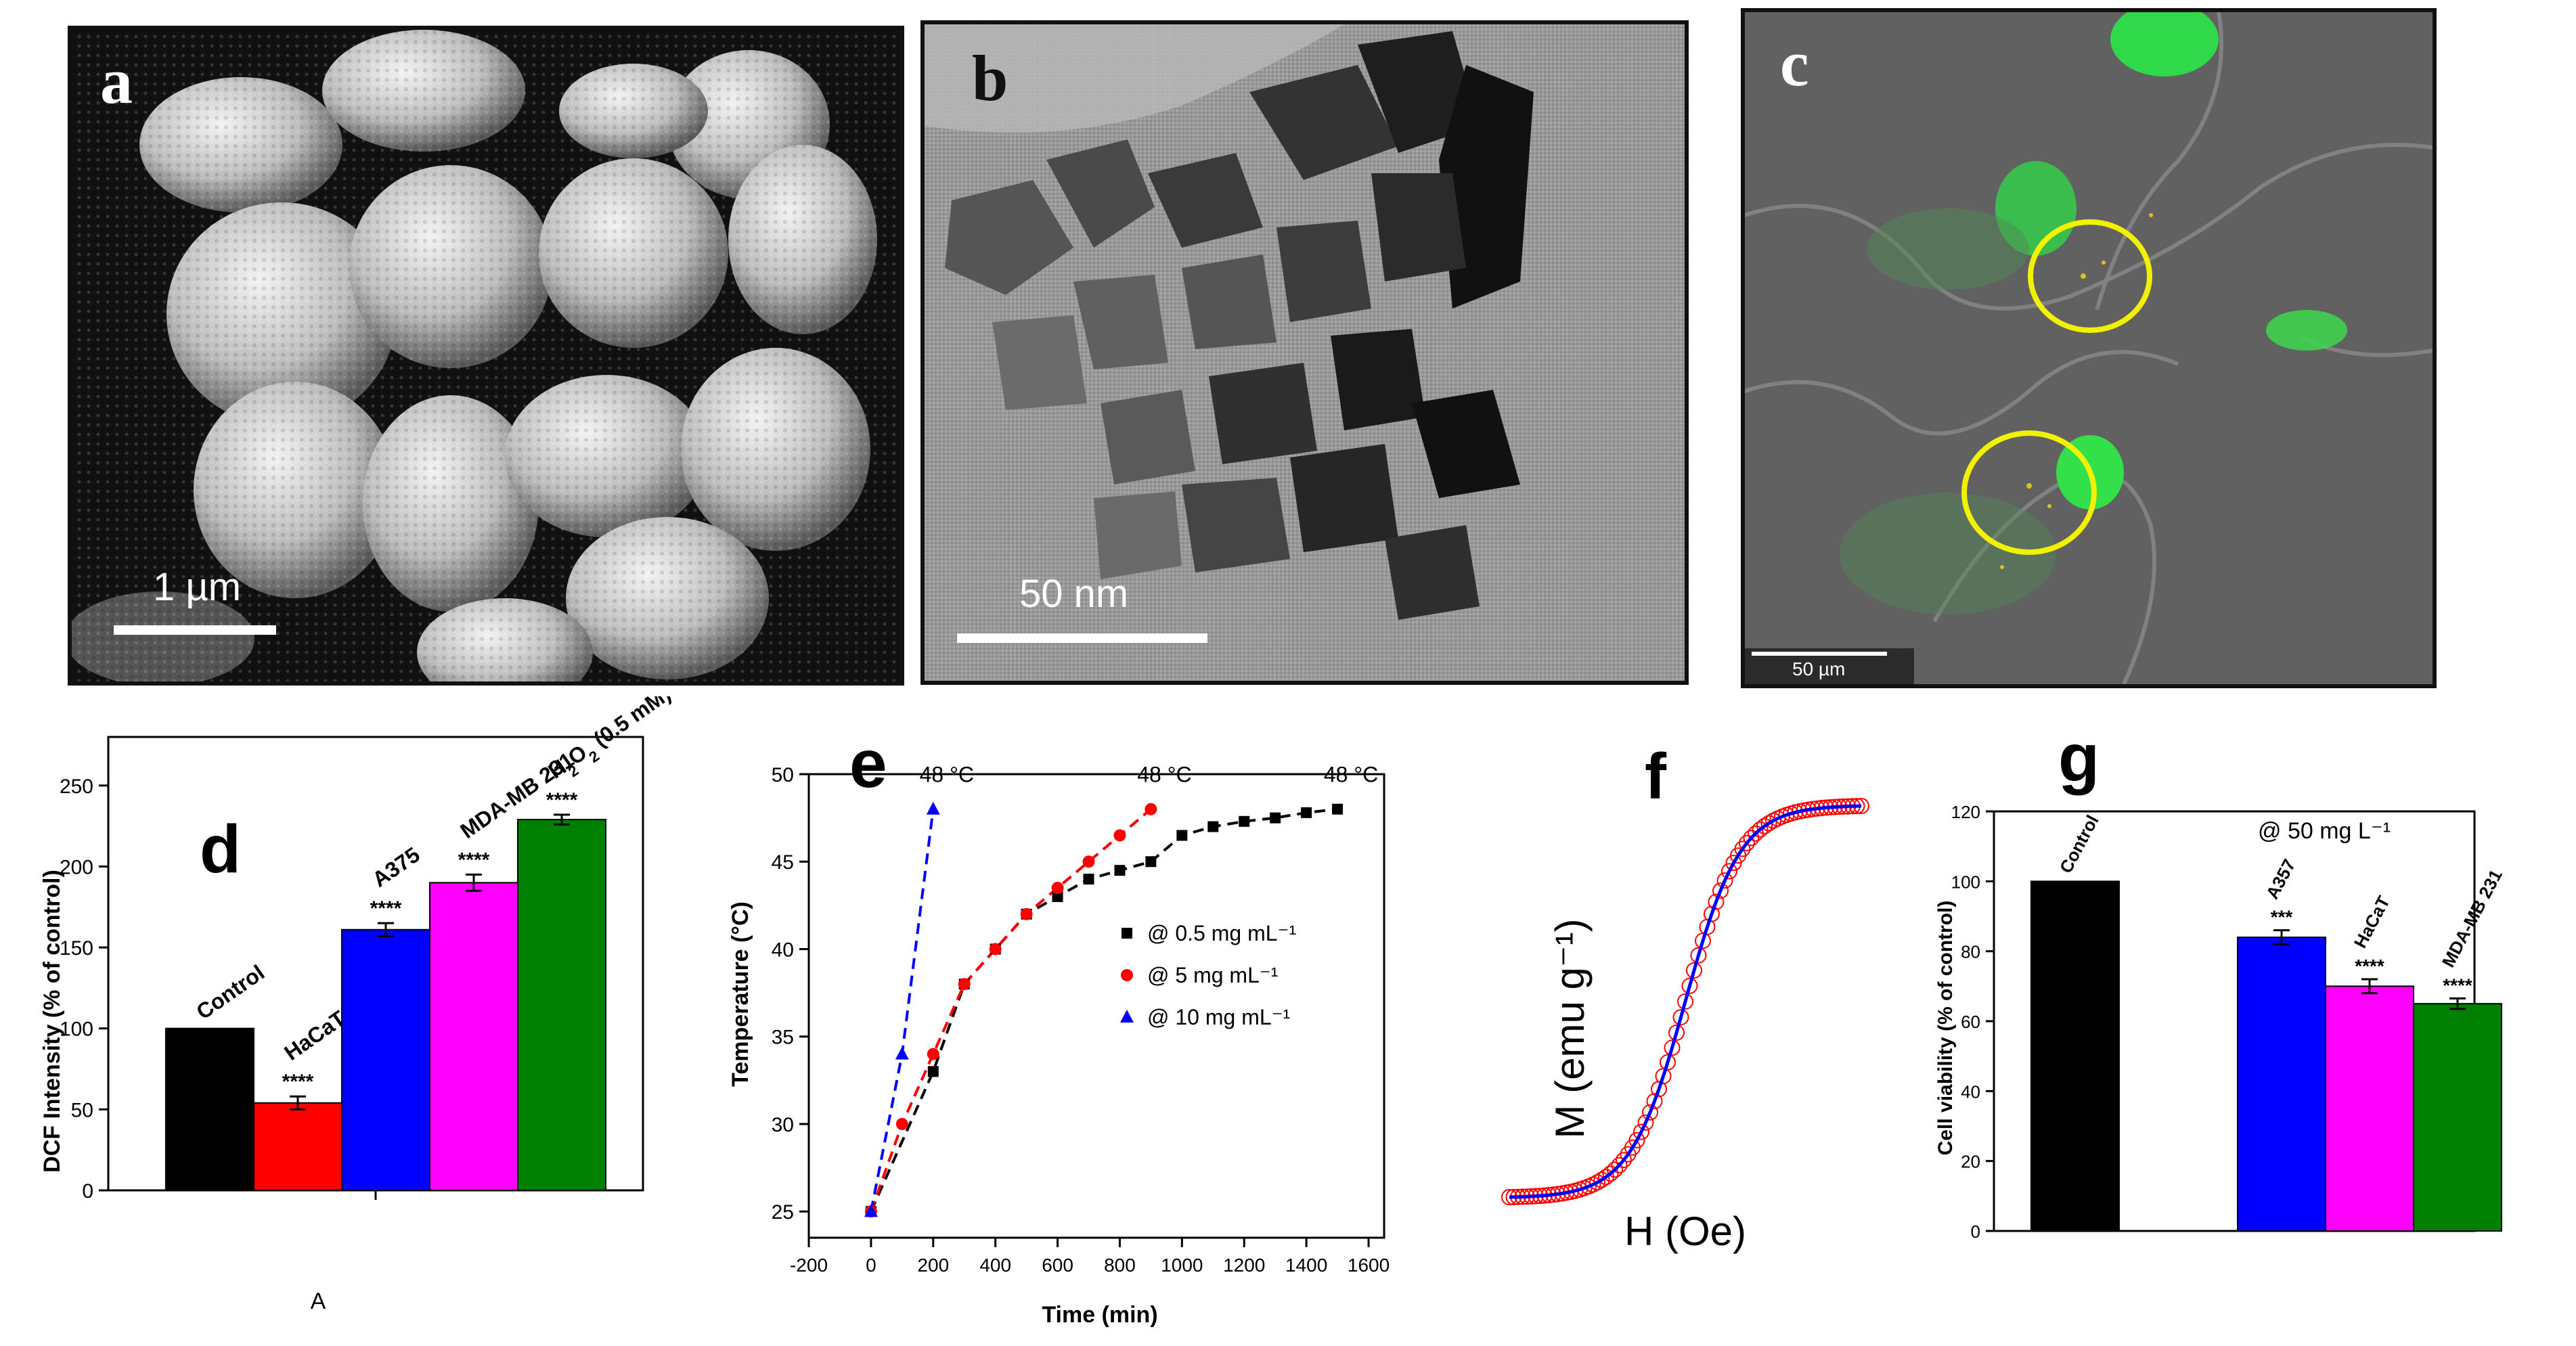  I want to click on chart-e-ylabel: Temperature (°C), so click(740, 994).